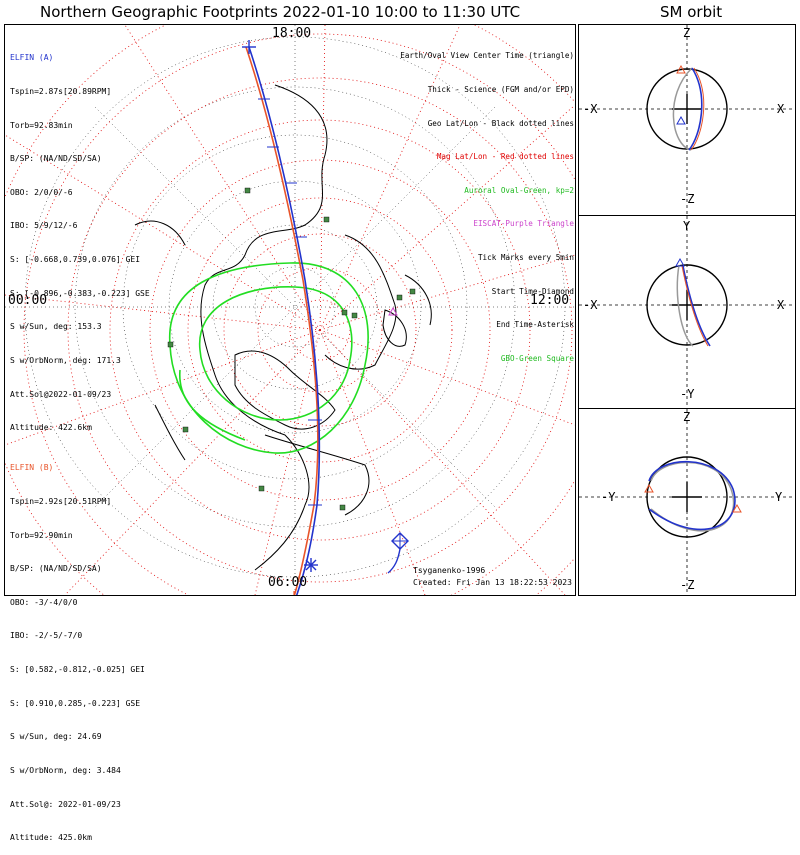 The image size is (800, 855). What do you see at coordinates (492, 582) in the screenshot?
I see `created-label: Created: Fri Jan 13 18:22:53 2023` at bounding box center [492, 582].